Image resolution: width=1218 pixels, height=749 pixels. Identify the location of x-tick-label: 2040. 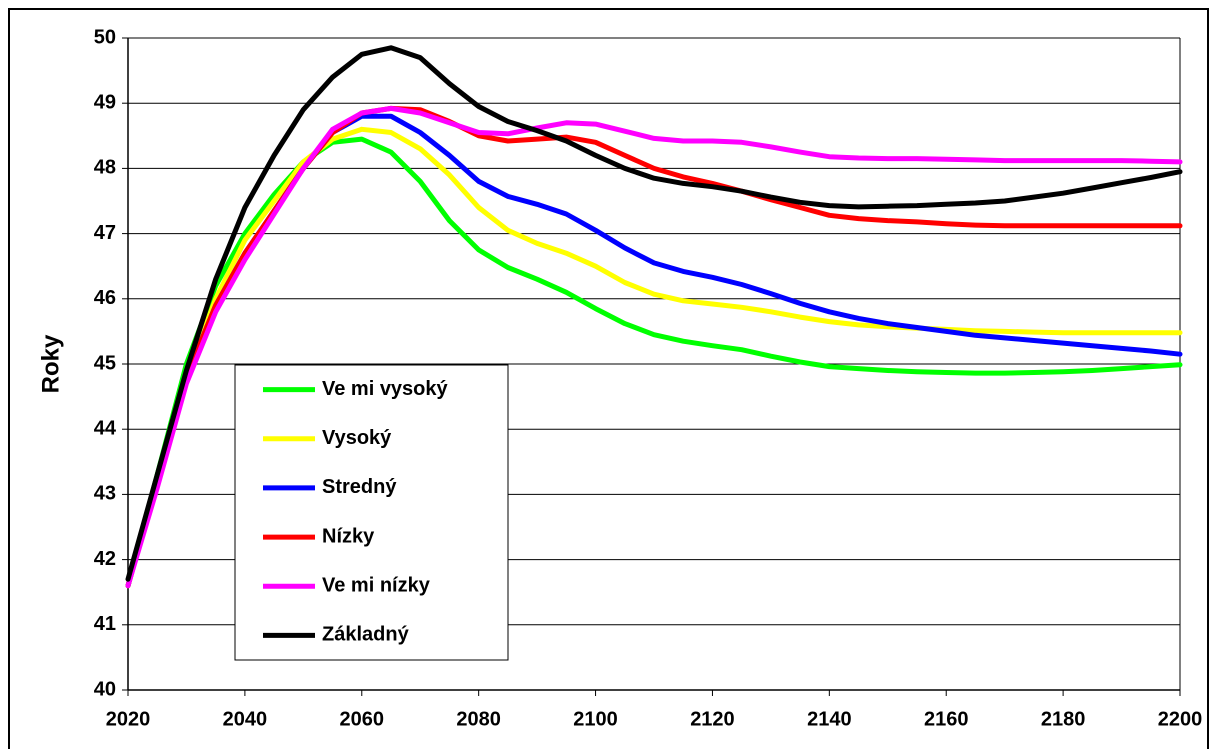
(245, 719).